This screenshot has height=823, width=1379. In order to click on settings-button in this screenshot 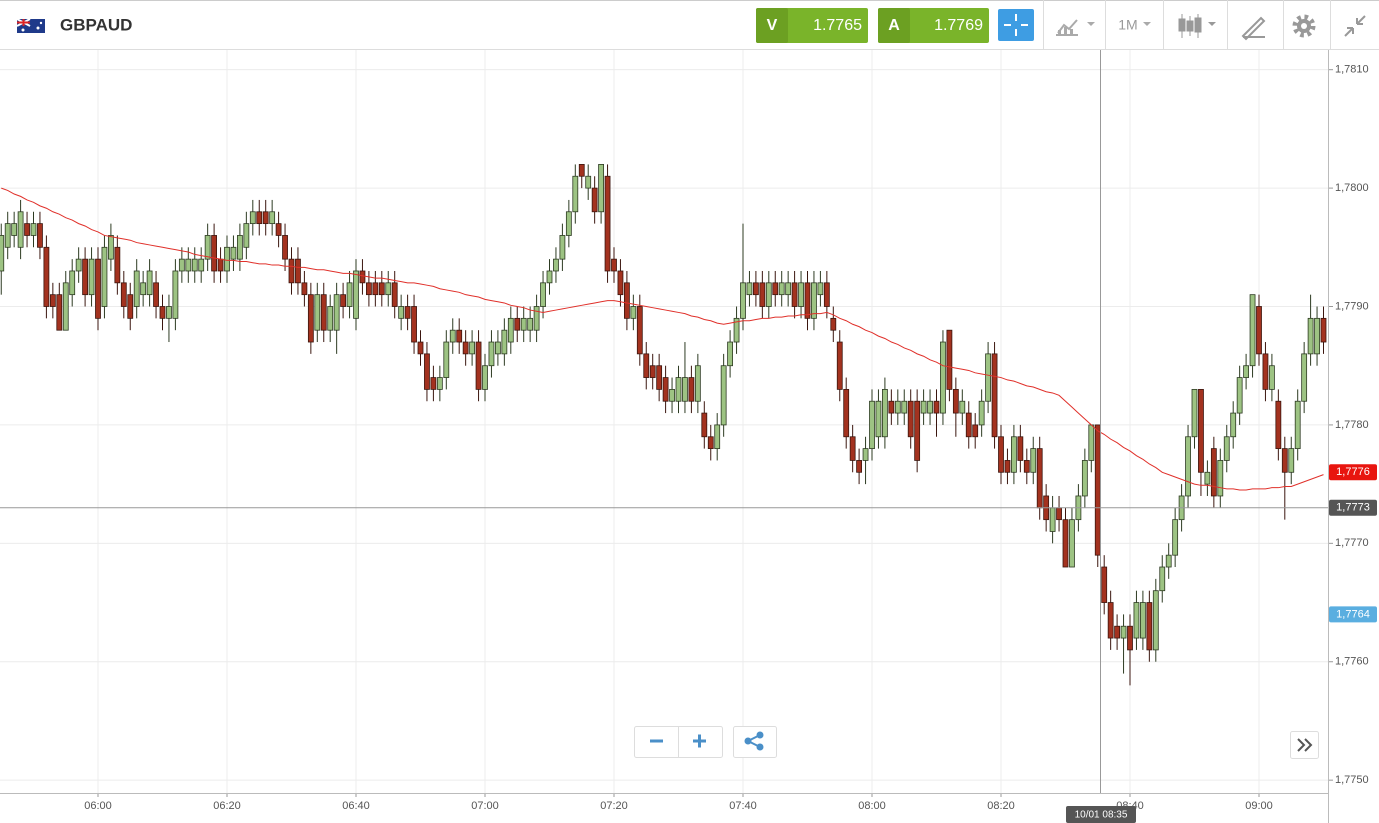, I will do `click(1304, 26)`.